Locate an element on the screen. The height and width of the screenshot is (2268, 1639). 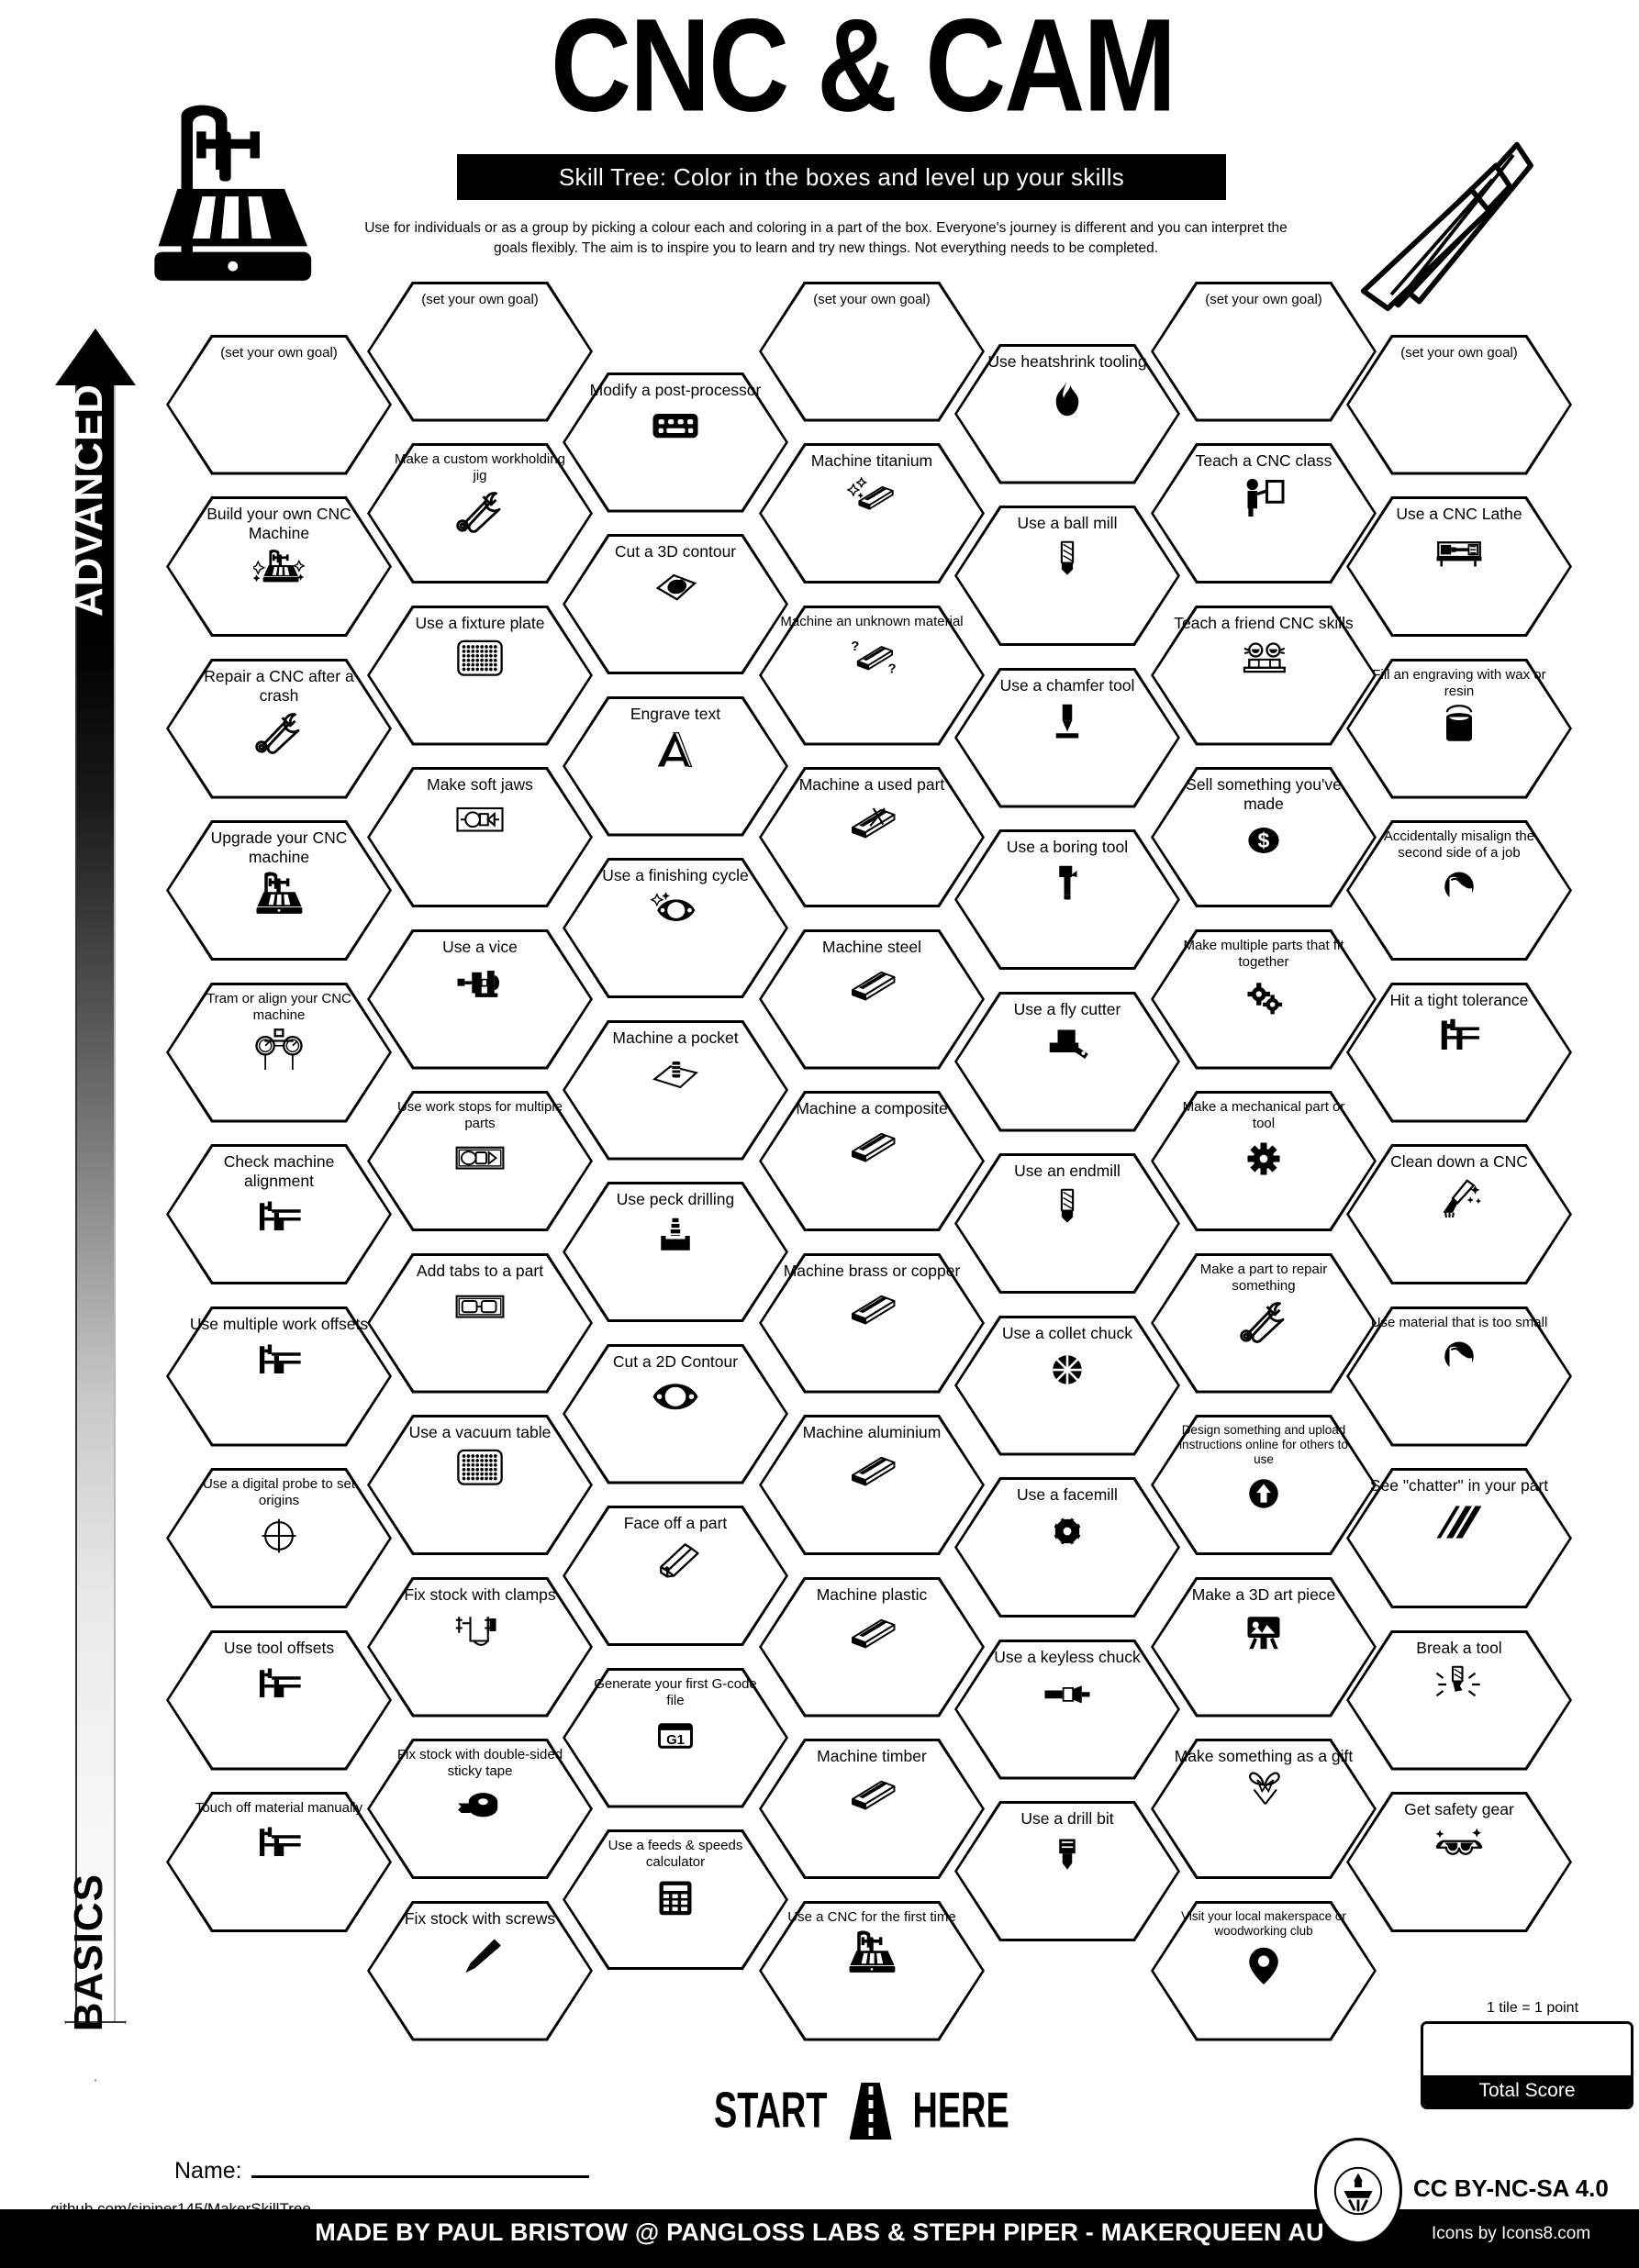
skill-tile: Check machine alignment is located at coordinates (279, 1214).